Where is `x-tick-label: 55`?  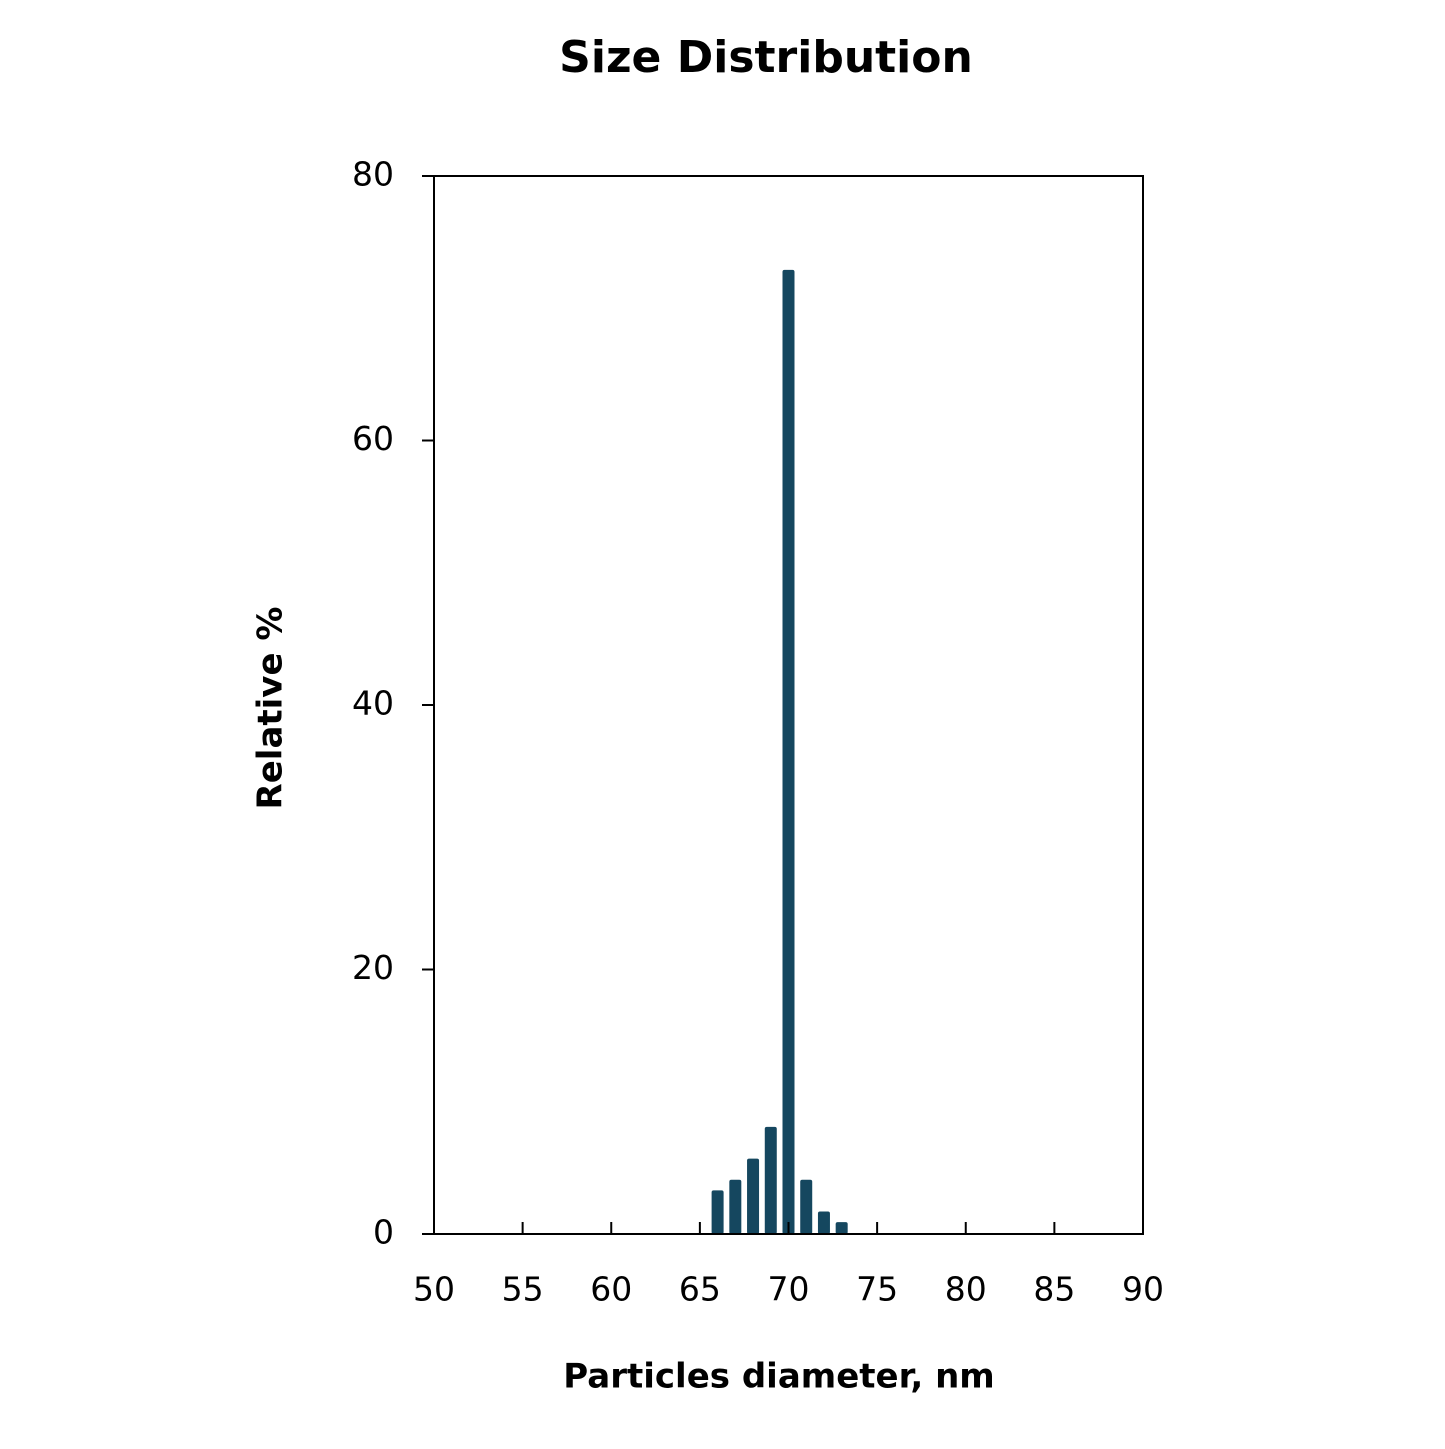 x-tick-label: 55 is located at coordinates (523, 1289).